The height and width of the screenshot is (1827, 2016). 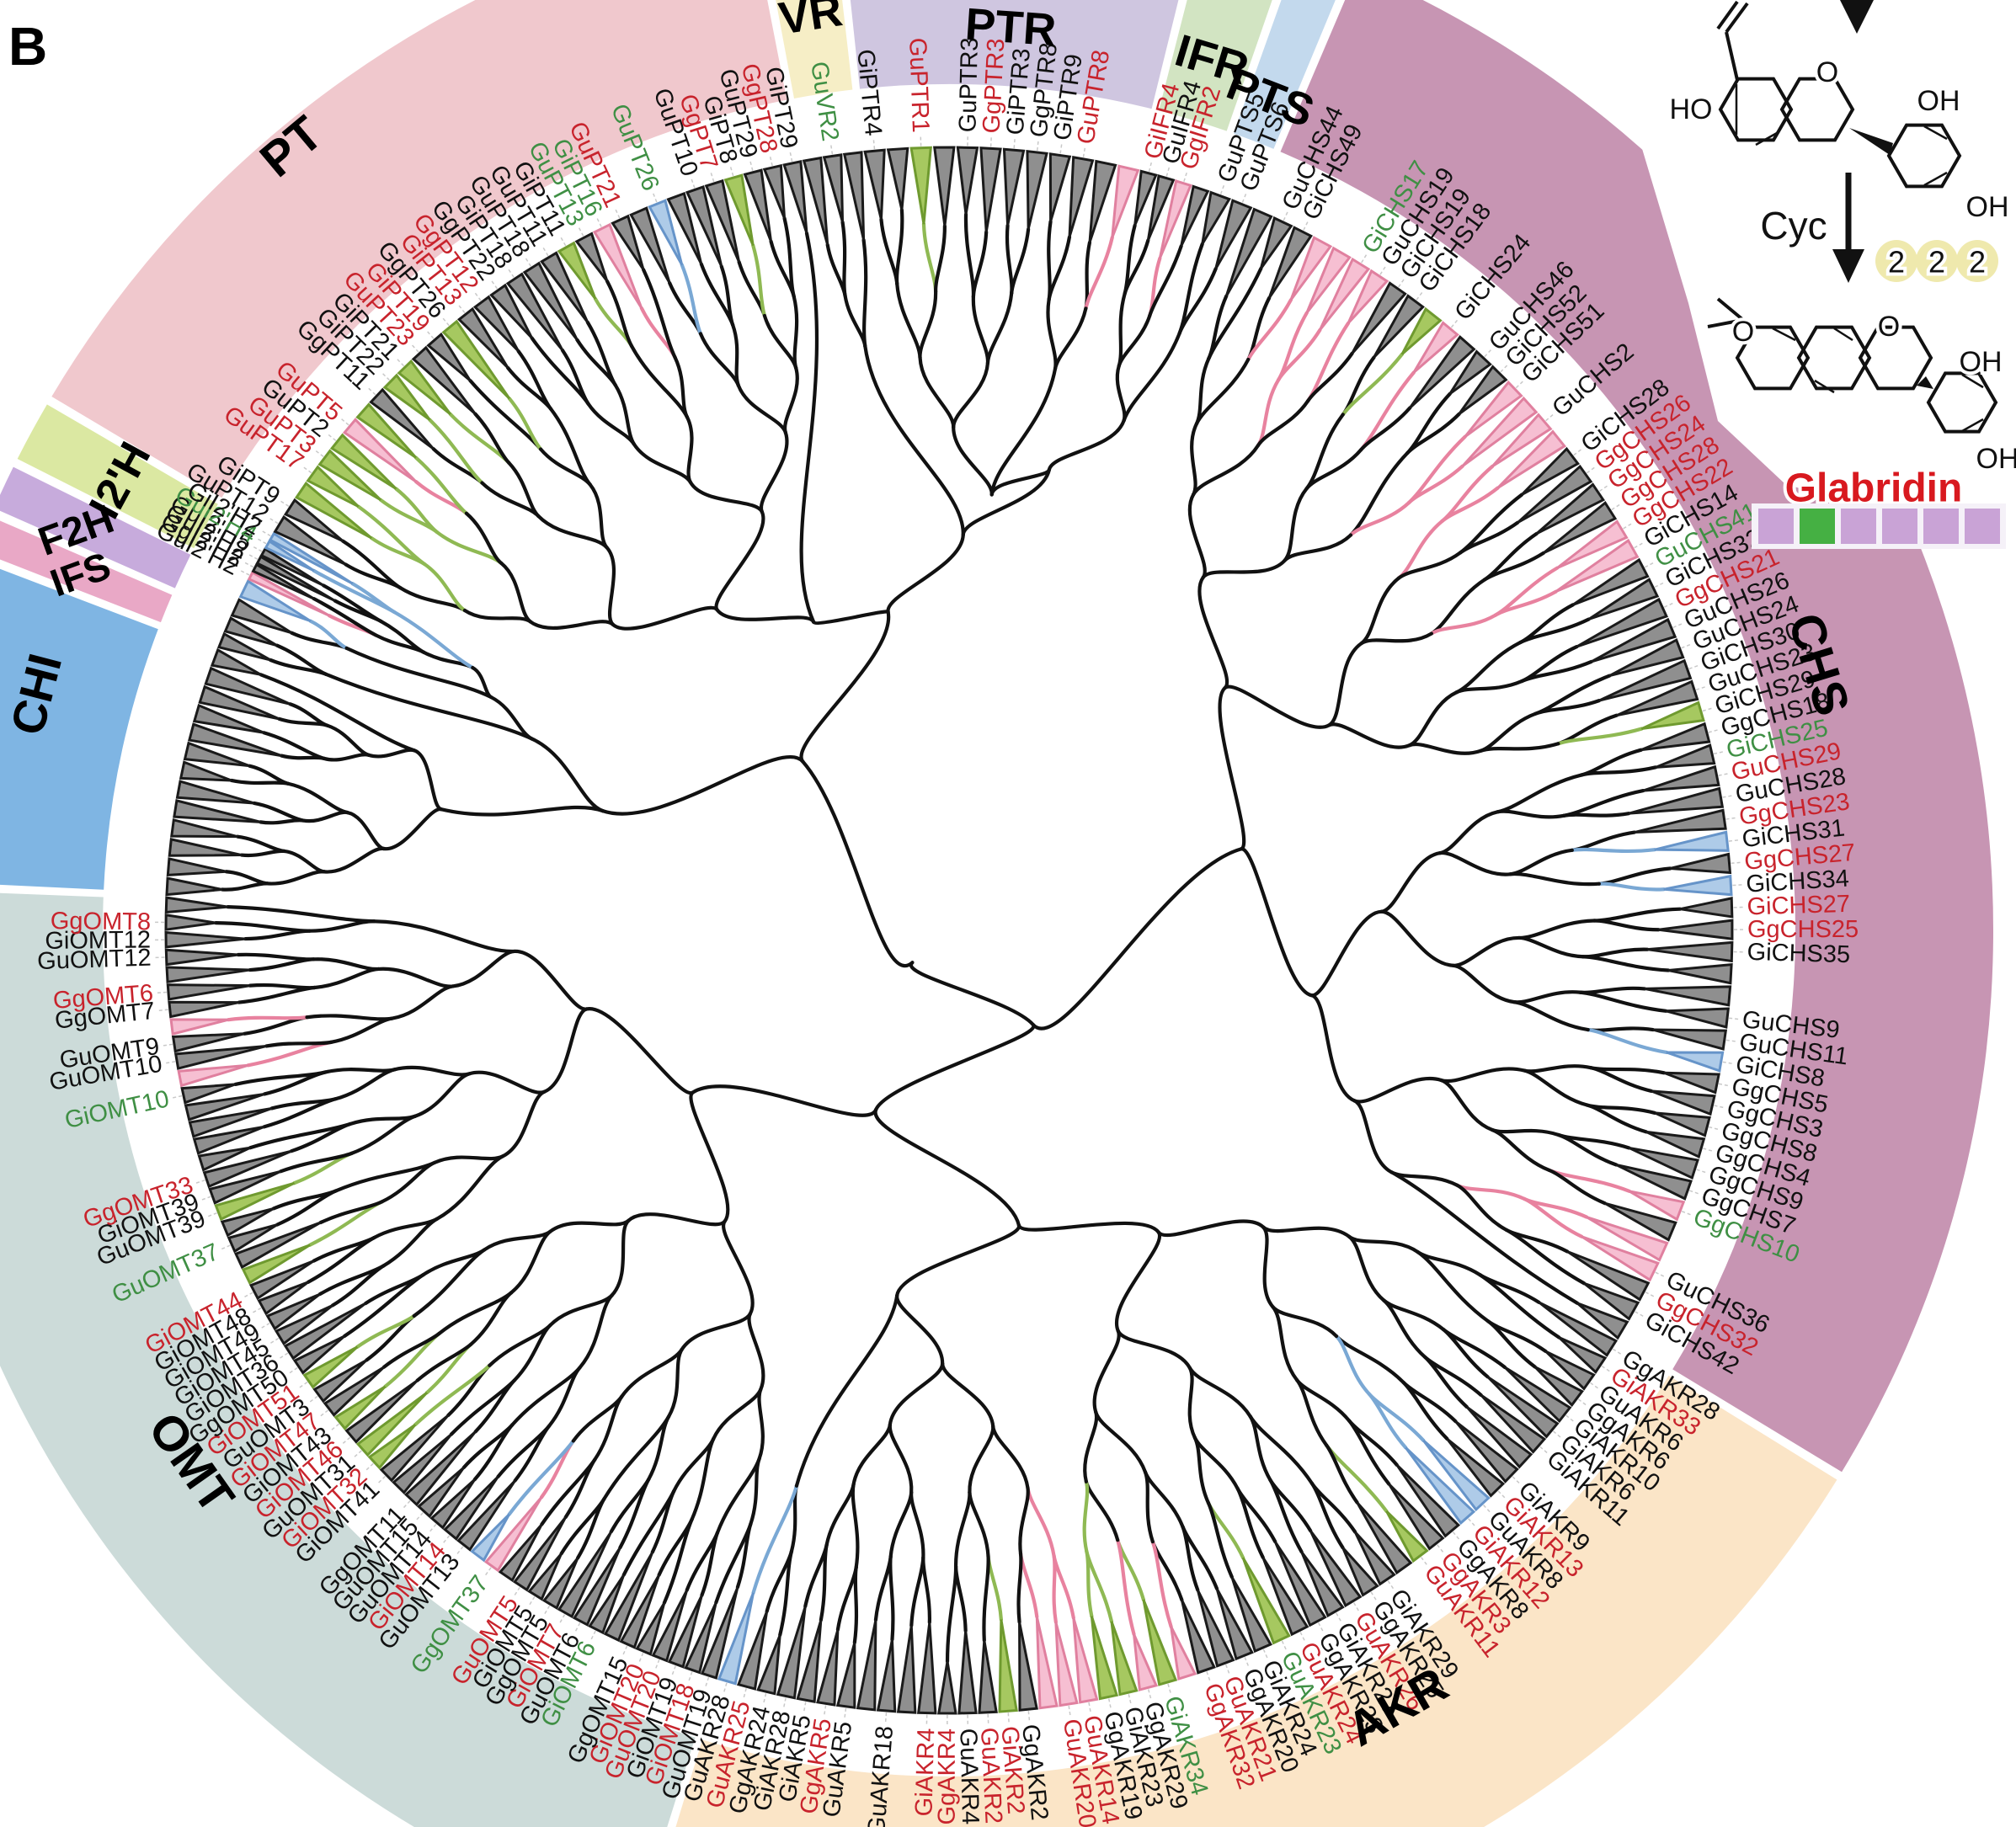 What do you see at coordinates (28, 46) in the screenshot?
I see `panel-letter: B` at bounding box center [28, 46].